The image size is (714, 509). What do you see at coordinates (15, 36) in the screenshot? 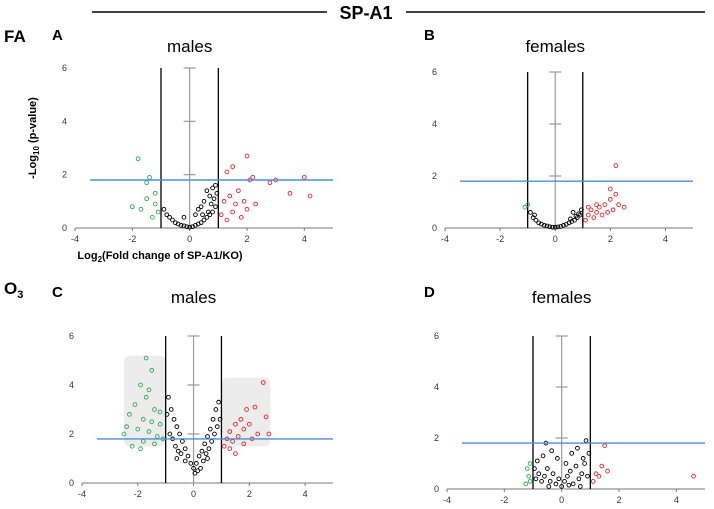
I see `row-label-fa: FA` at bounding box center [15, 36].